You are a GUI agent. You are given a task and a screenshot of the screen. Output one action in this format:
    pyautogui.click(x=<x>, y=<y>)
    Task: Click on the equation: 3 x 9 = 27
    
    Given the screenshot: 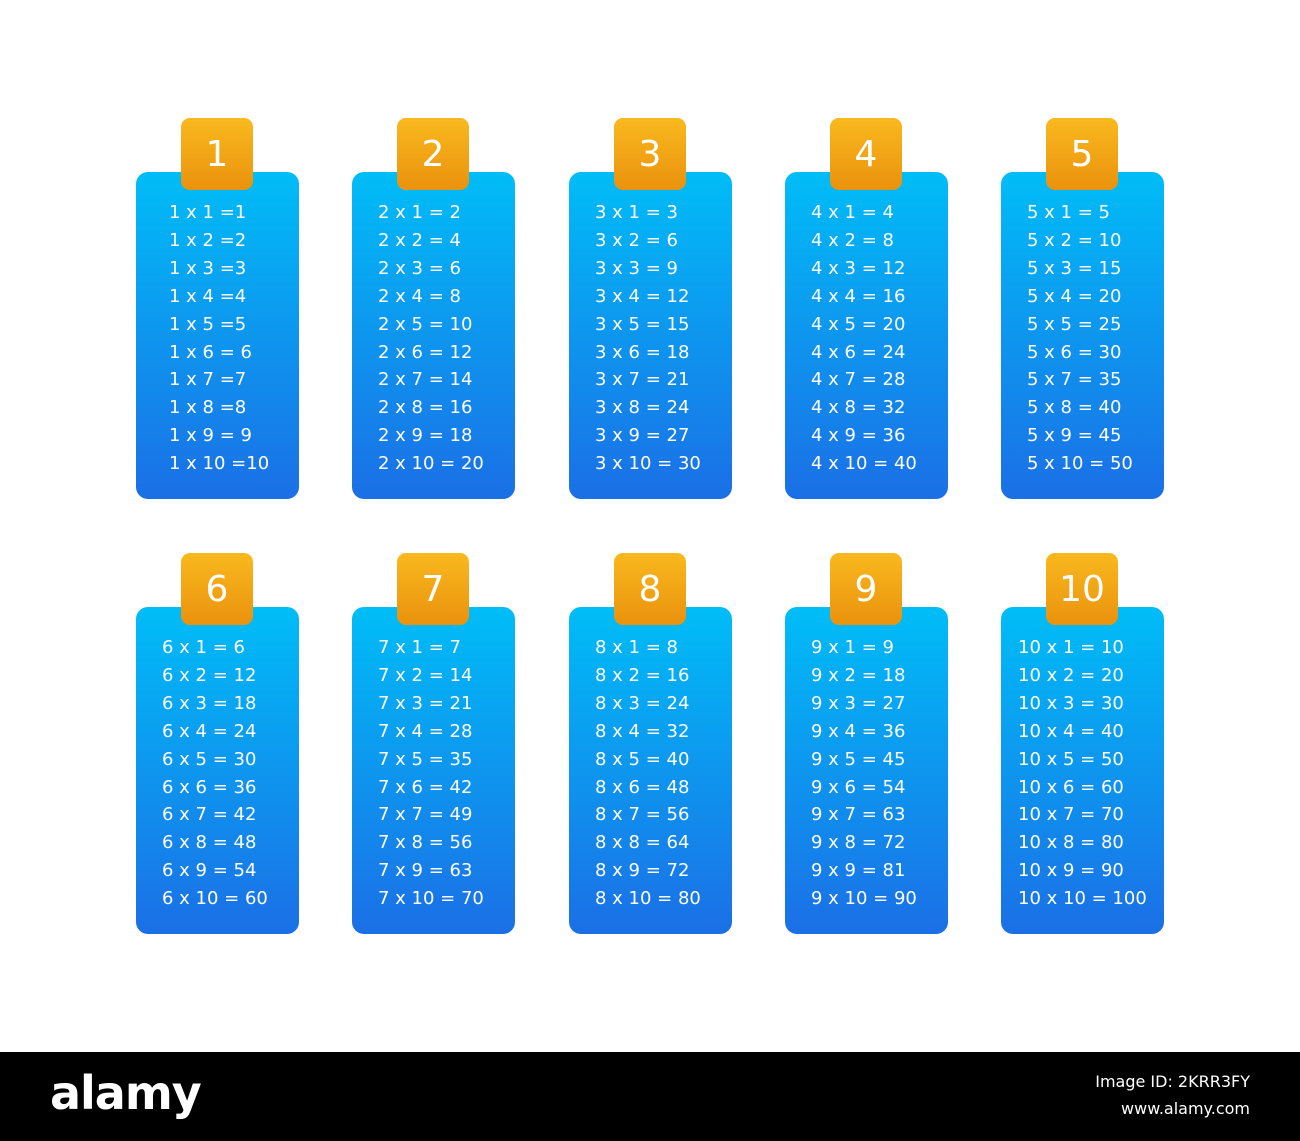 What is the action you would take?
    pyautogui.click(x=642, y=436)
    